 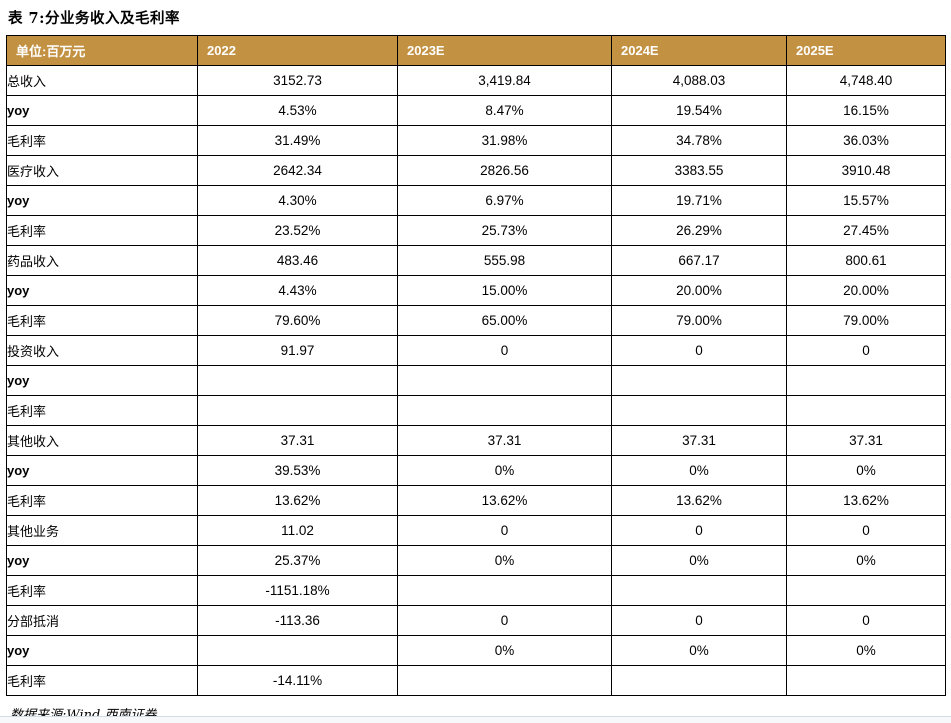 I want to click on column-header: 单位:百万元, so click(x=102, y=50).